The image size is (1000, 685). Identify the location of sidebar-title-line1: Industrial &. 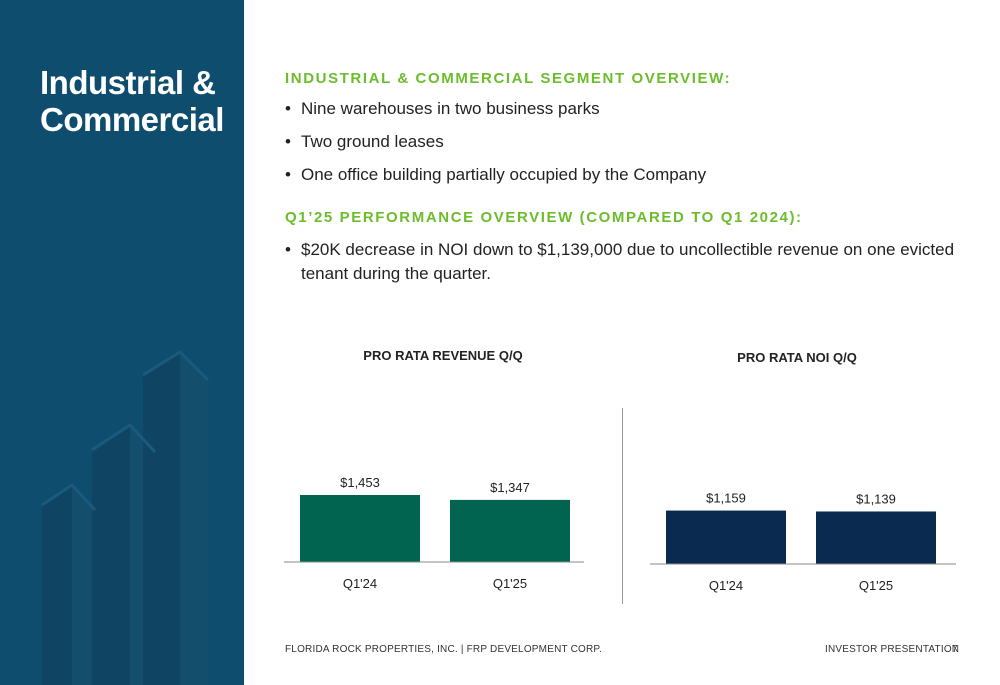
(128, 82).